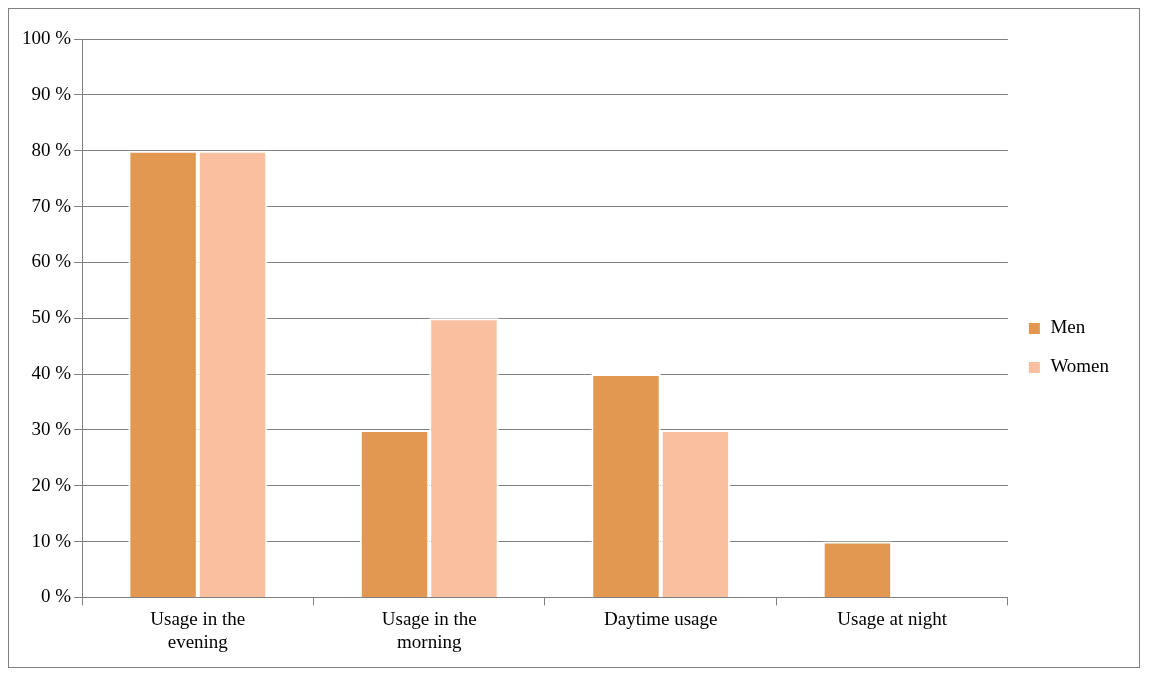 This screenshot has height=677, width=1150. Describe the element at coordinates (51, 205) in the screenshot. I see `y-tick-label: 70 %` at that location.